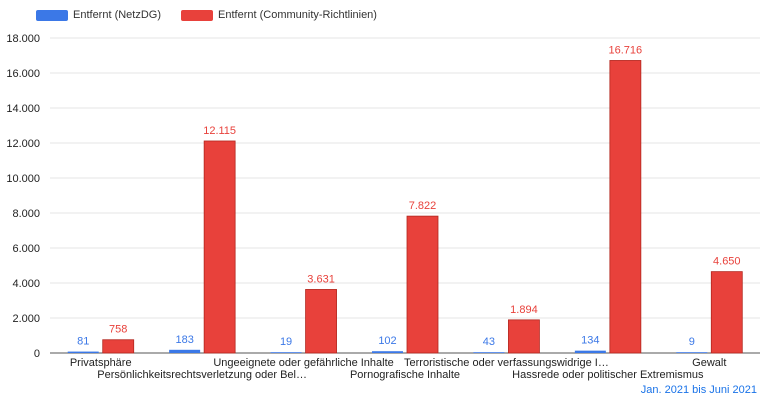 Image resolution: width=766 pixels, height=402 pixels. I want to click on y-tick-label: 12.000, so click(23, 144).